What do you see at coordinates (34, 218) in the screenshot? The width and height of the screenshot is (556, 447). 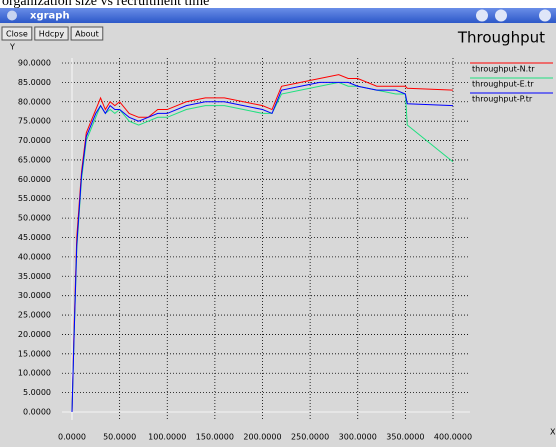 I see `y-tick-label: 50.0000` at bounding box center [34, 218].